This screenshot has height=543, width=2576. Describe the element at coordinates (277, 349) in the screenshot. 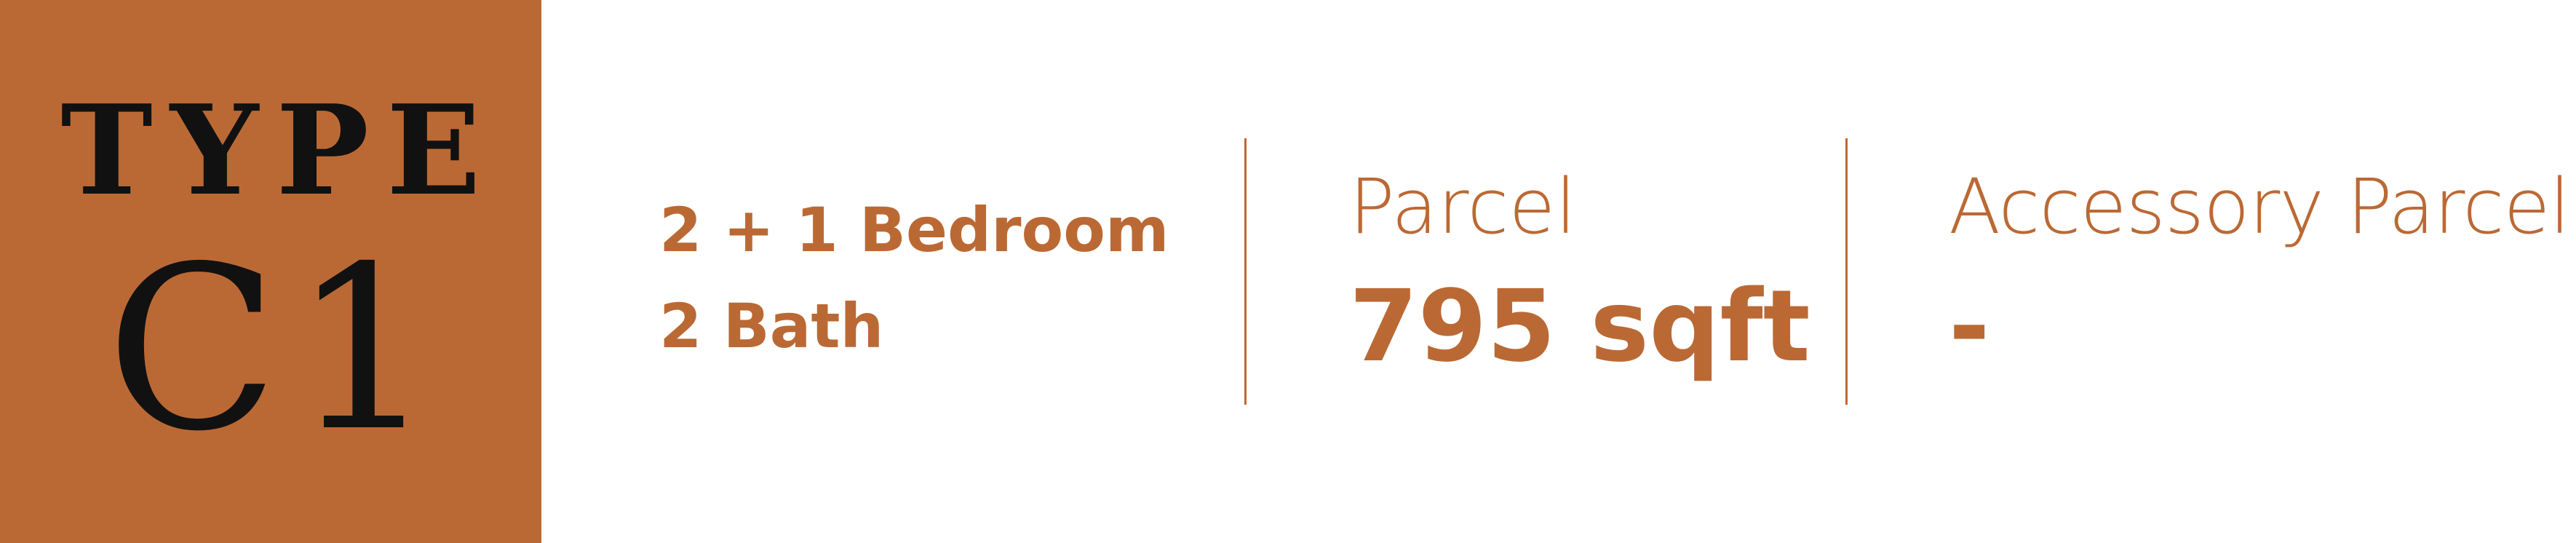

I see `unit-type-code: C1` at that location.